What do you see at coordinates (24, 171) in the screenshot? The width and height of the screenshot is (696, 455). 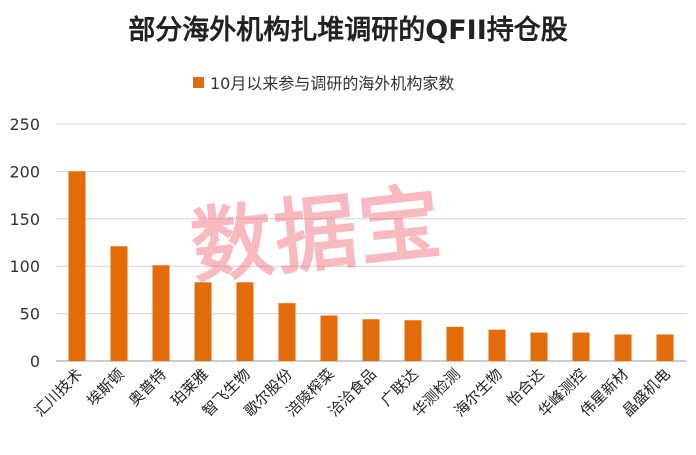 I see `y-tick-label: 200` at bounding box center [24, 171].